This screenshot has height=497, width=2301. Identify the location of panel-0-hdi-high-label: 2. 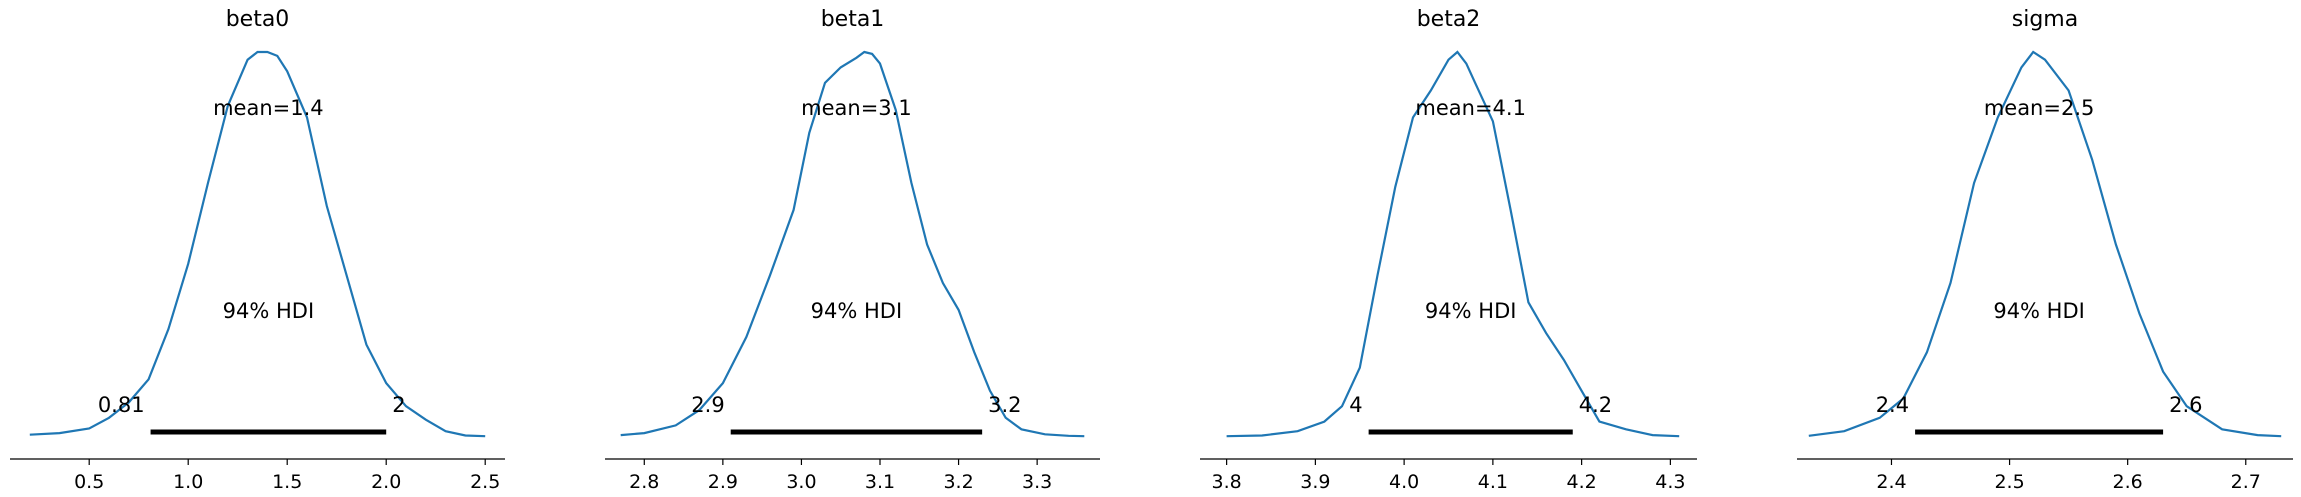
(398, 405).